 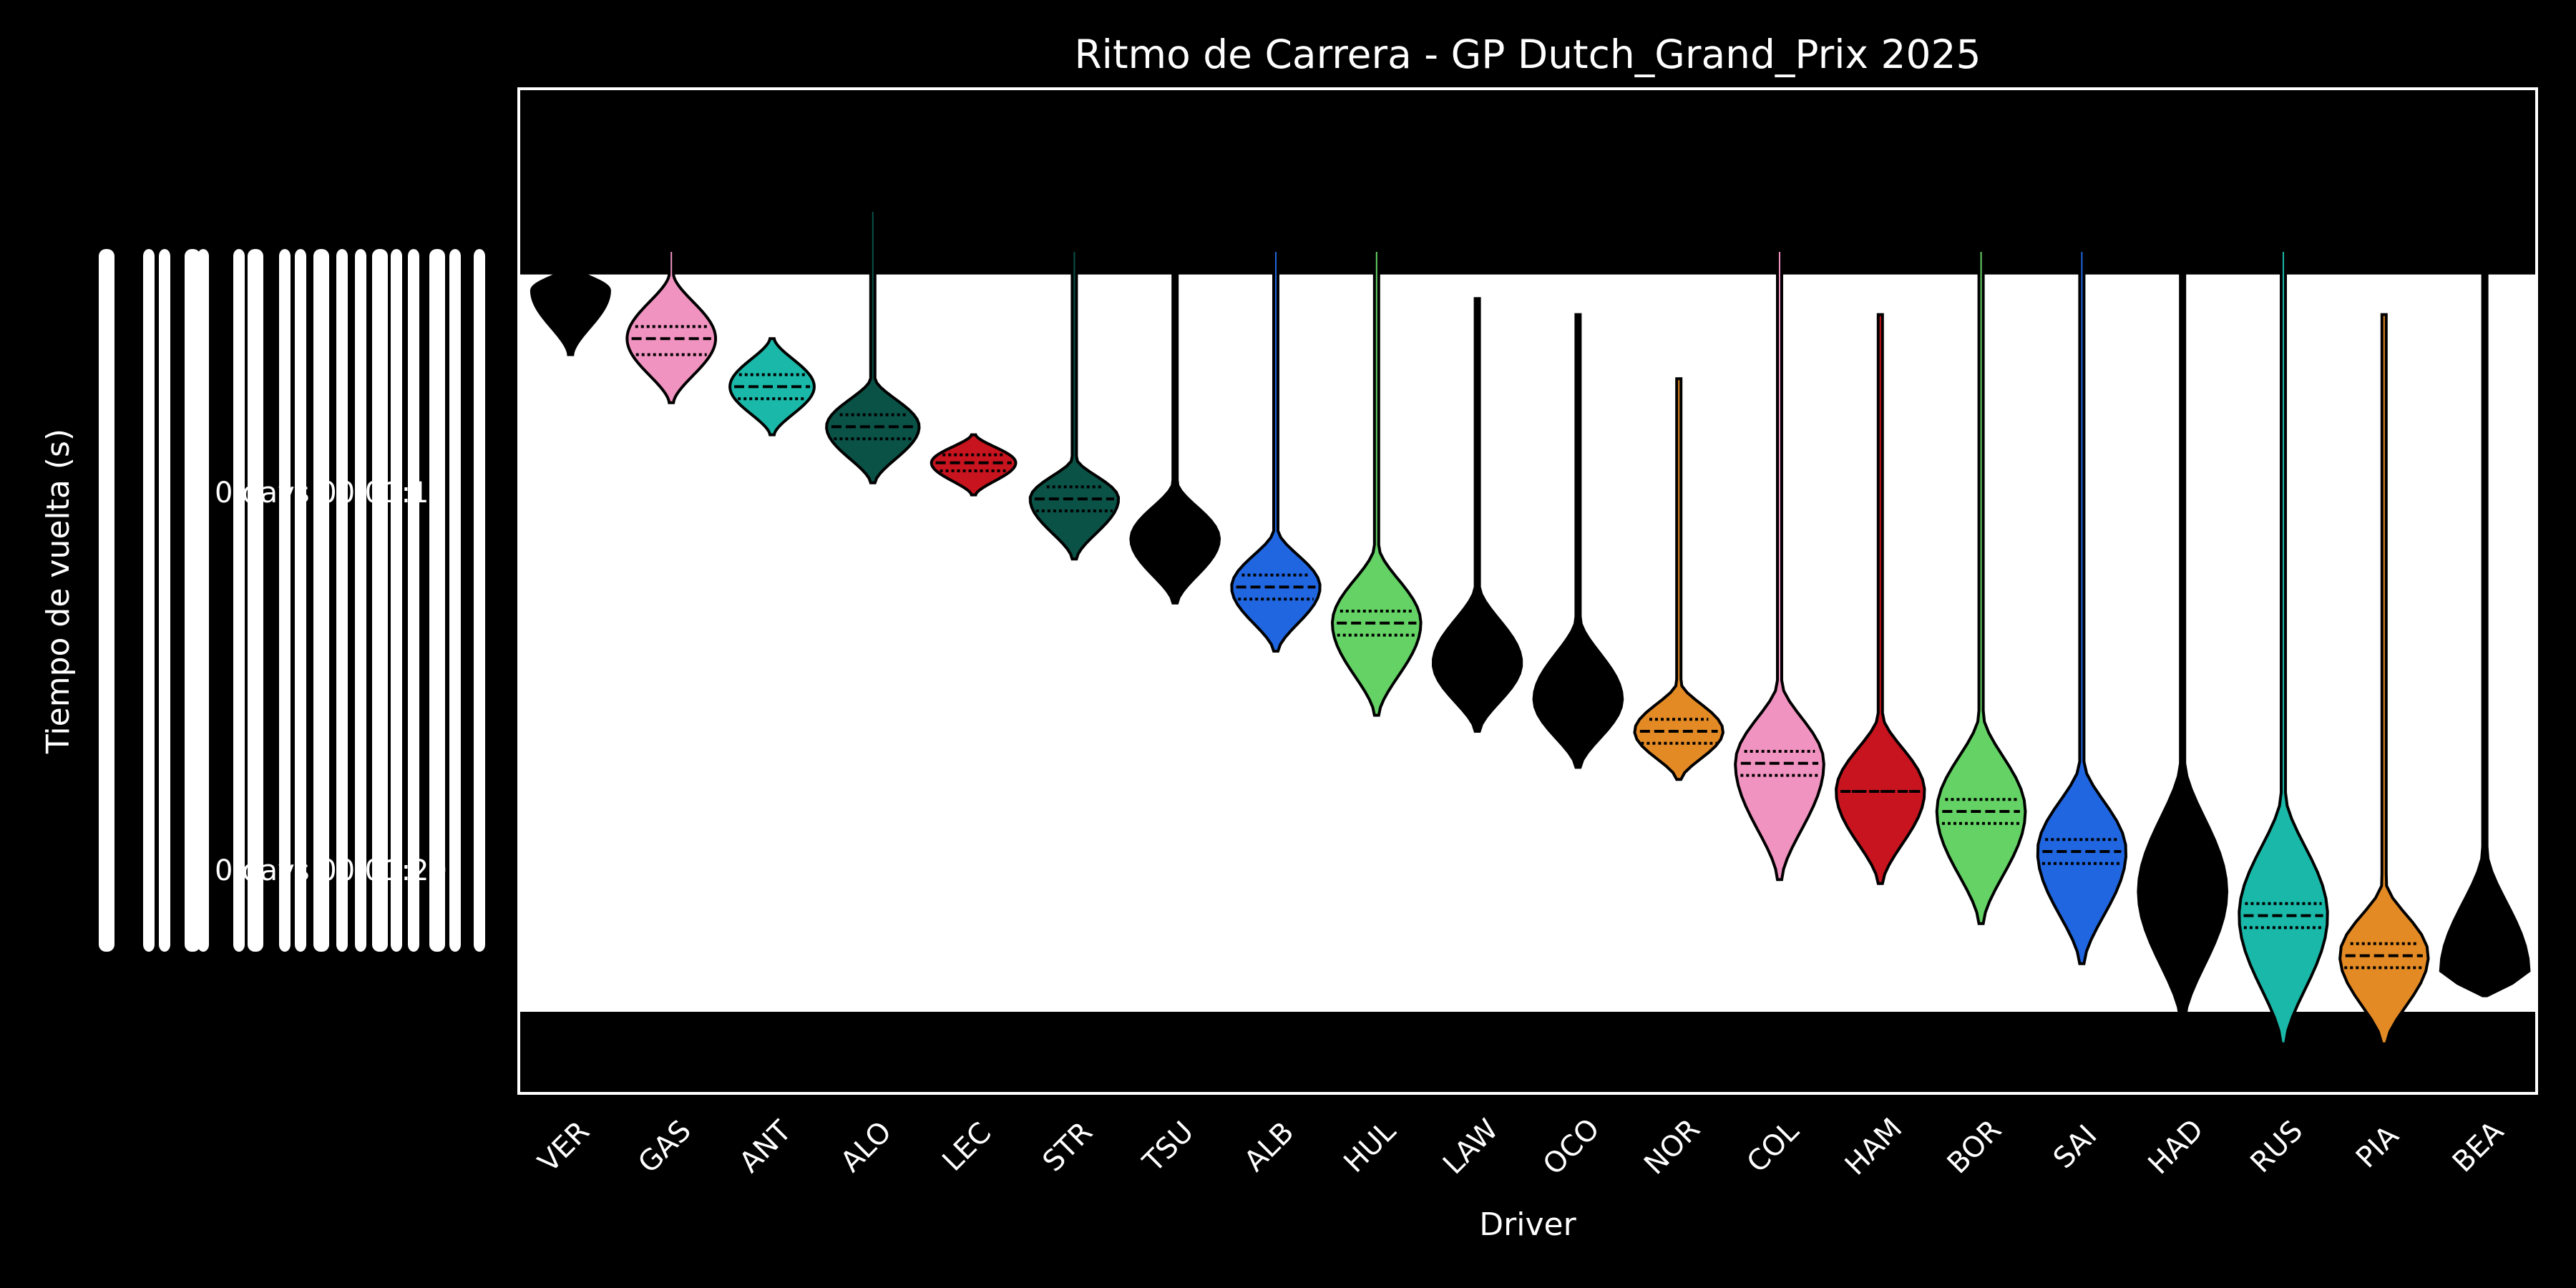 What do you see at coordinates (2384, 679) in the screenshot?
I see `violin-pia` at bounding box center [2384, 679].